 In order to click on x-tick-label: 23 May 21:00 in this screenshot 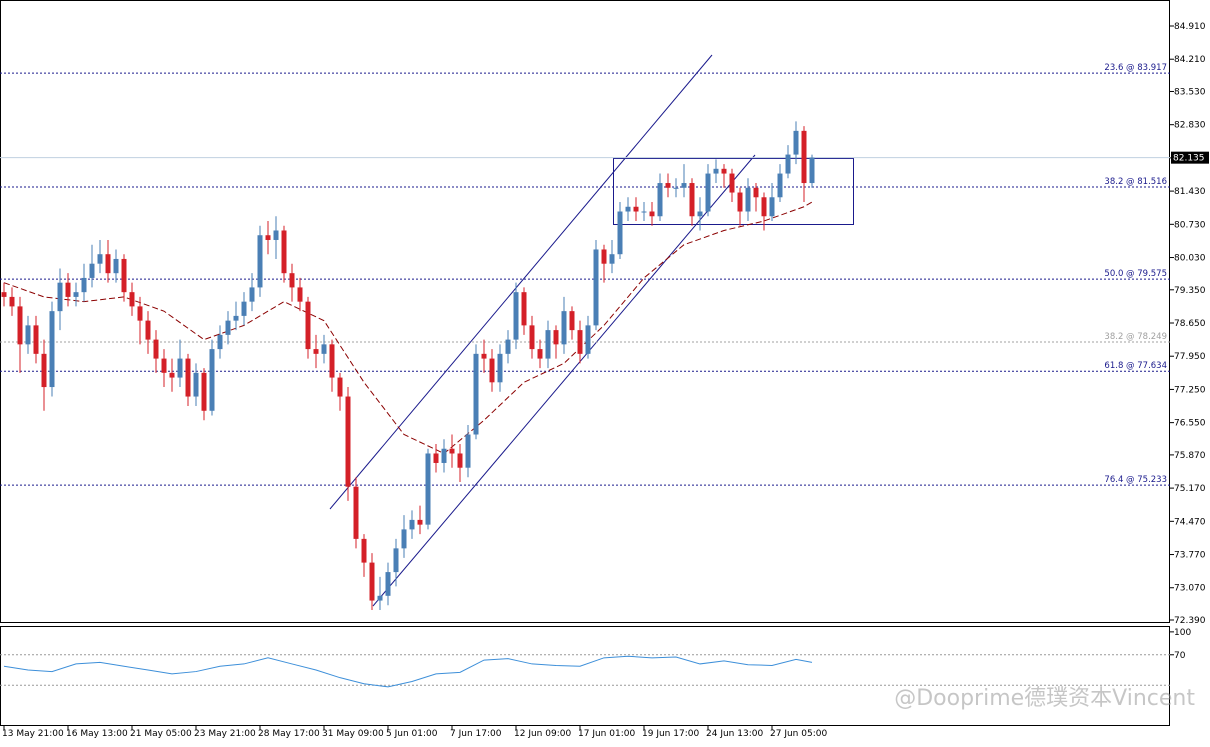, I will do `click(225, 734)`.